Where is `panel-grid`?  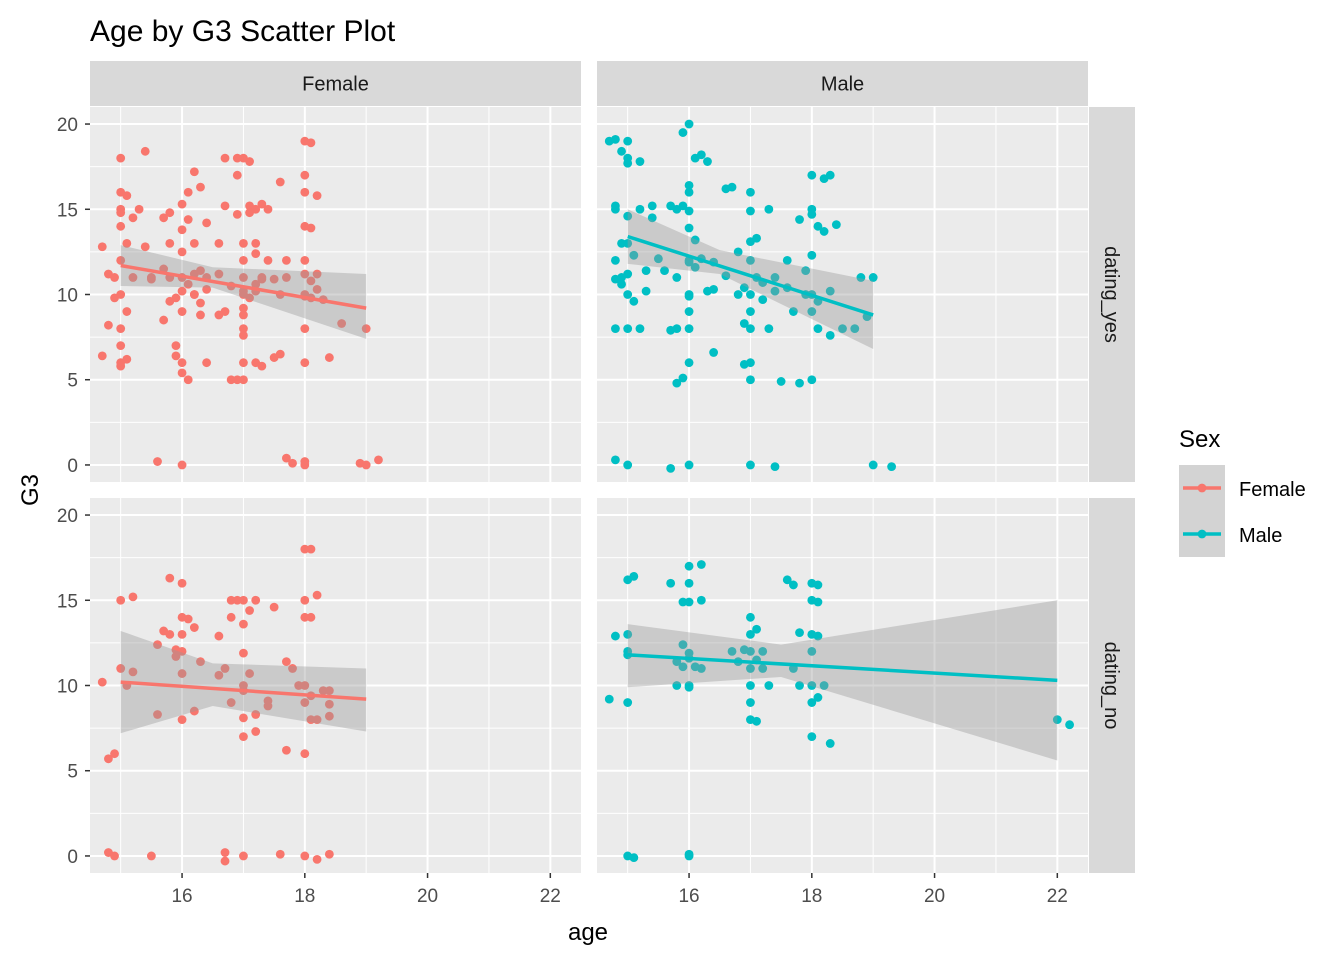
panel-grid is located at coordinates (335, 294).